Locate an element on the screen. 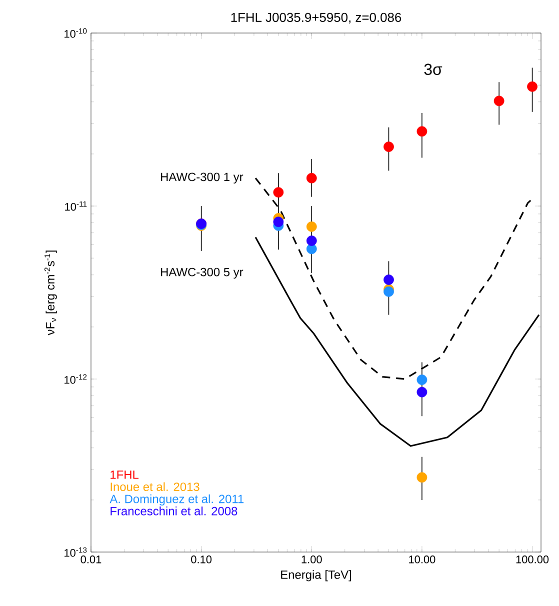 Image resolution: width=559 pixels, height=606 pixels. y-tick-label: 10$^{-10}$ is located at coordinates (75, 33).